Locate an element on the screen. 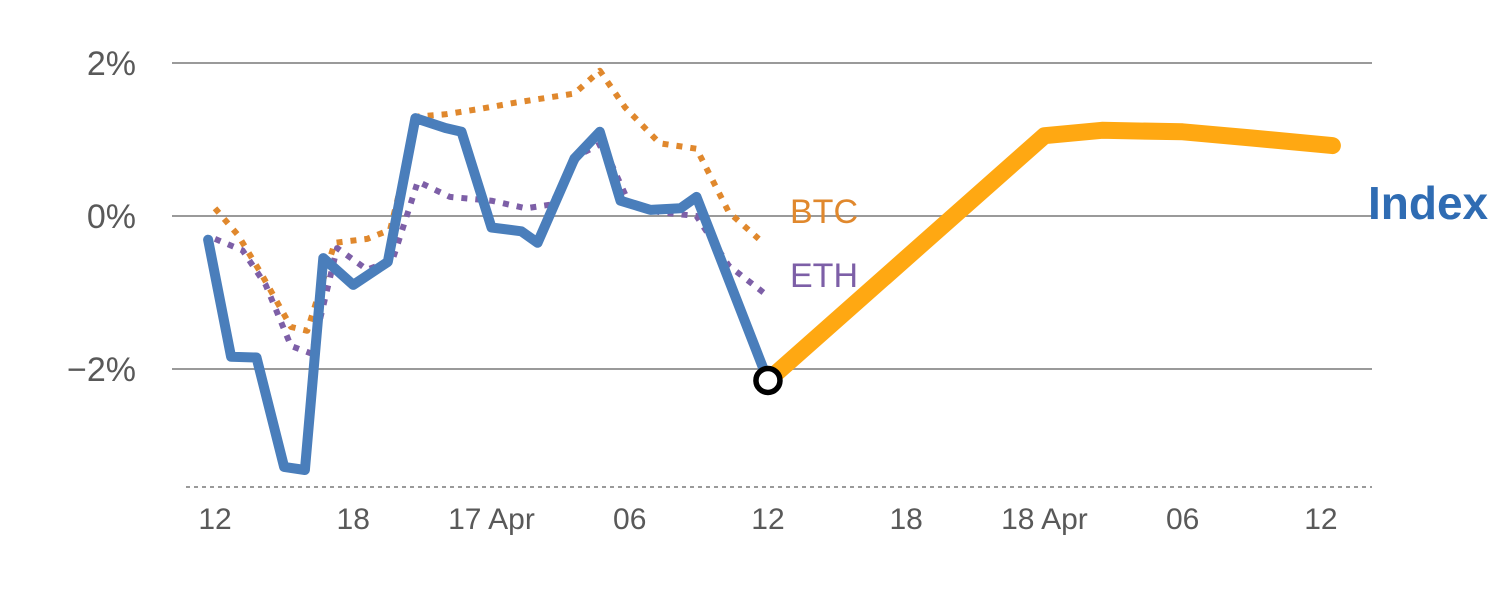 This screenshot has width=1500, height=600. y-tick-label: 2% is located at coordinates (111, 64).